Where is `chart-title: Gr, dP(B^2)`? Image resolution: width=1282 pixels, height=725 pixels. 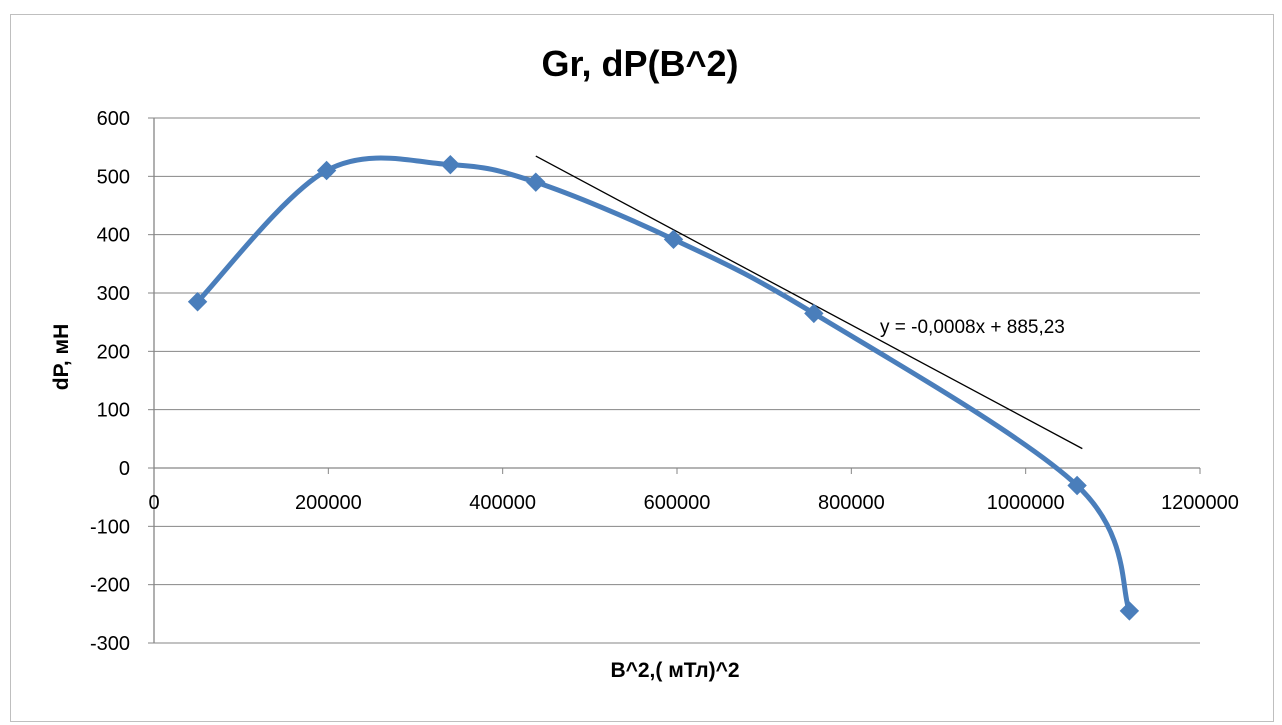 chart-title: Gr, dP(B^2) is located at coordinates (639, 63).